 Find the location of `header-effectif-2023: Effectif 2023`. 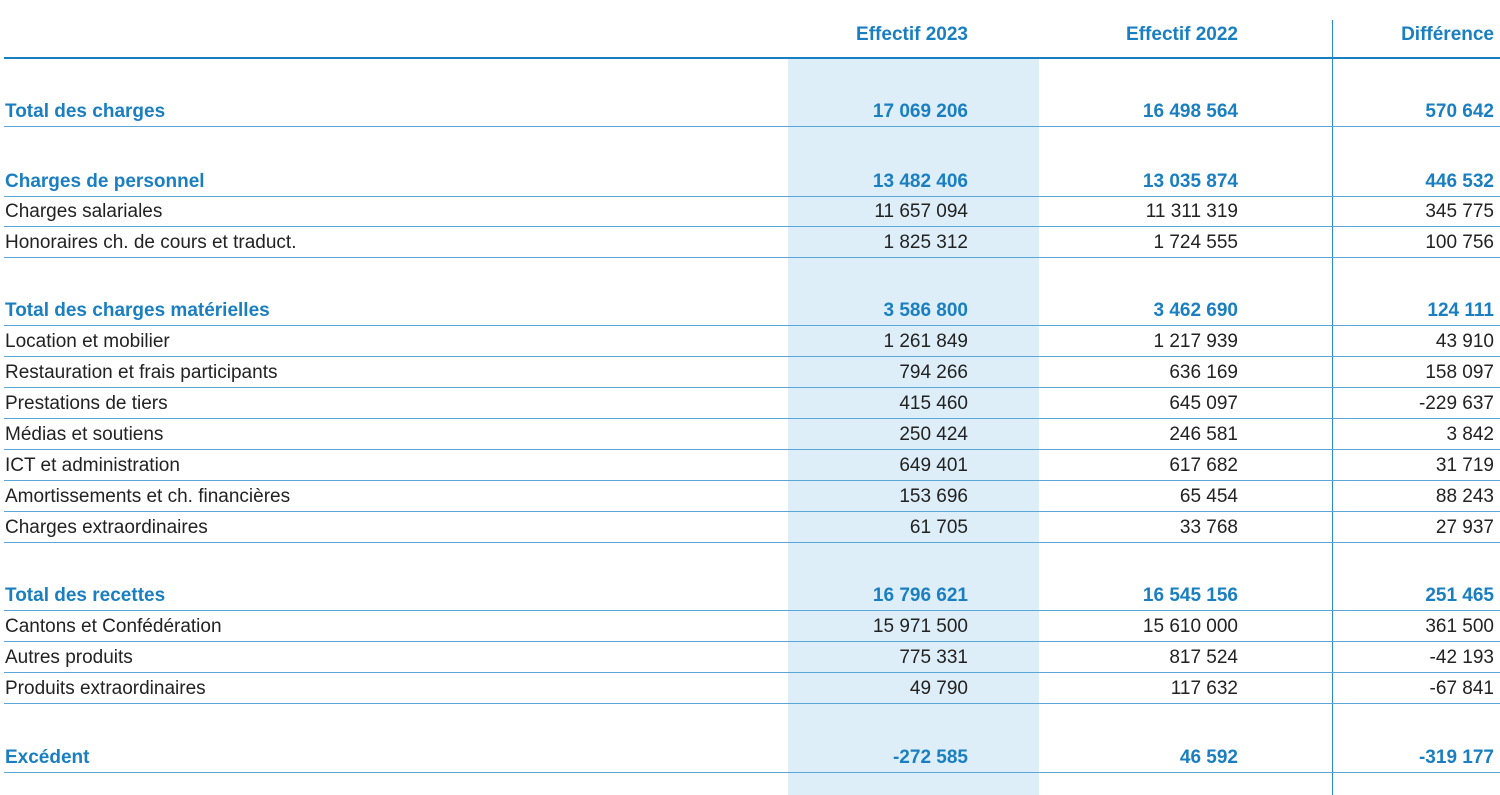

header-effectif-2023: Effectif 2023 is located at coordinates (912, 34).